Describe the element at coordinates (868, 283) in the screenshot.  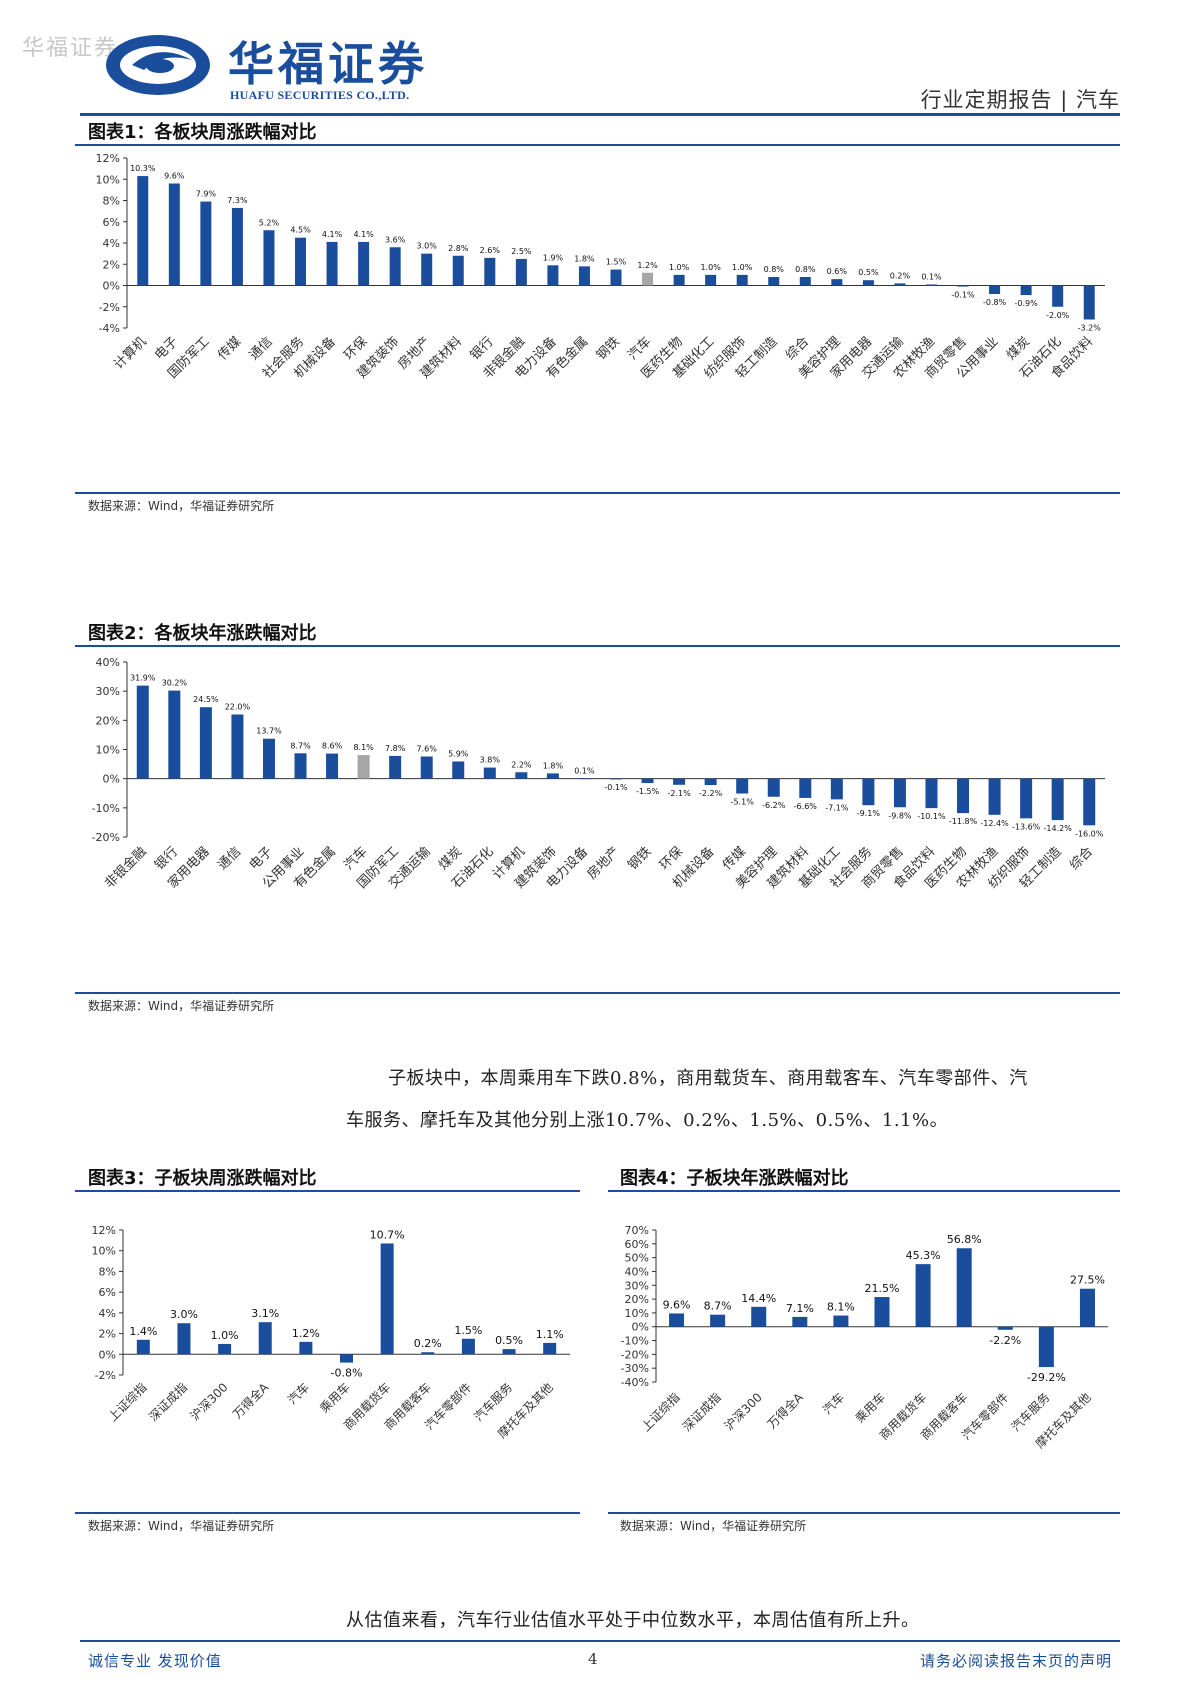
I see `bar-家用电器` at that location.